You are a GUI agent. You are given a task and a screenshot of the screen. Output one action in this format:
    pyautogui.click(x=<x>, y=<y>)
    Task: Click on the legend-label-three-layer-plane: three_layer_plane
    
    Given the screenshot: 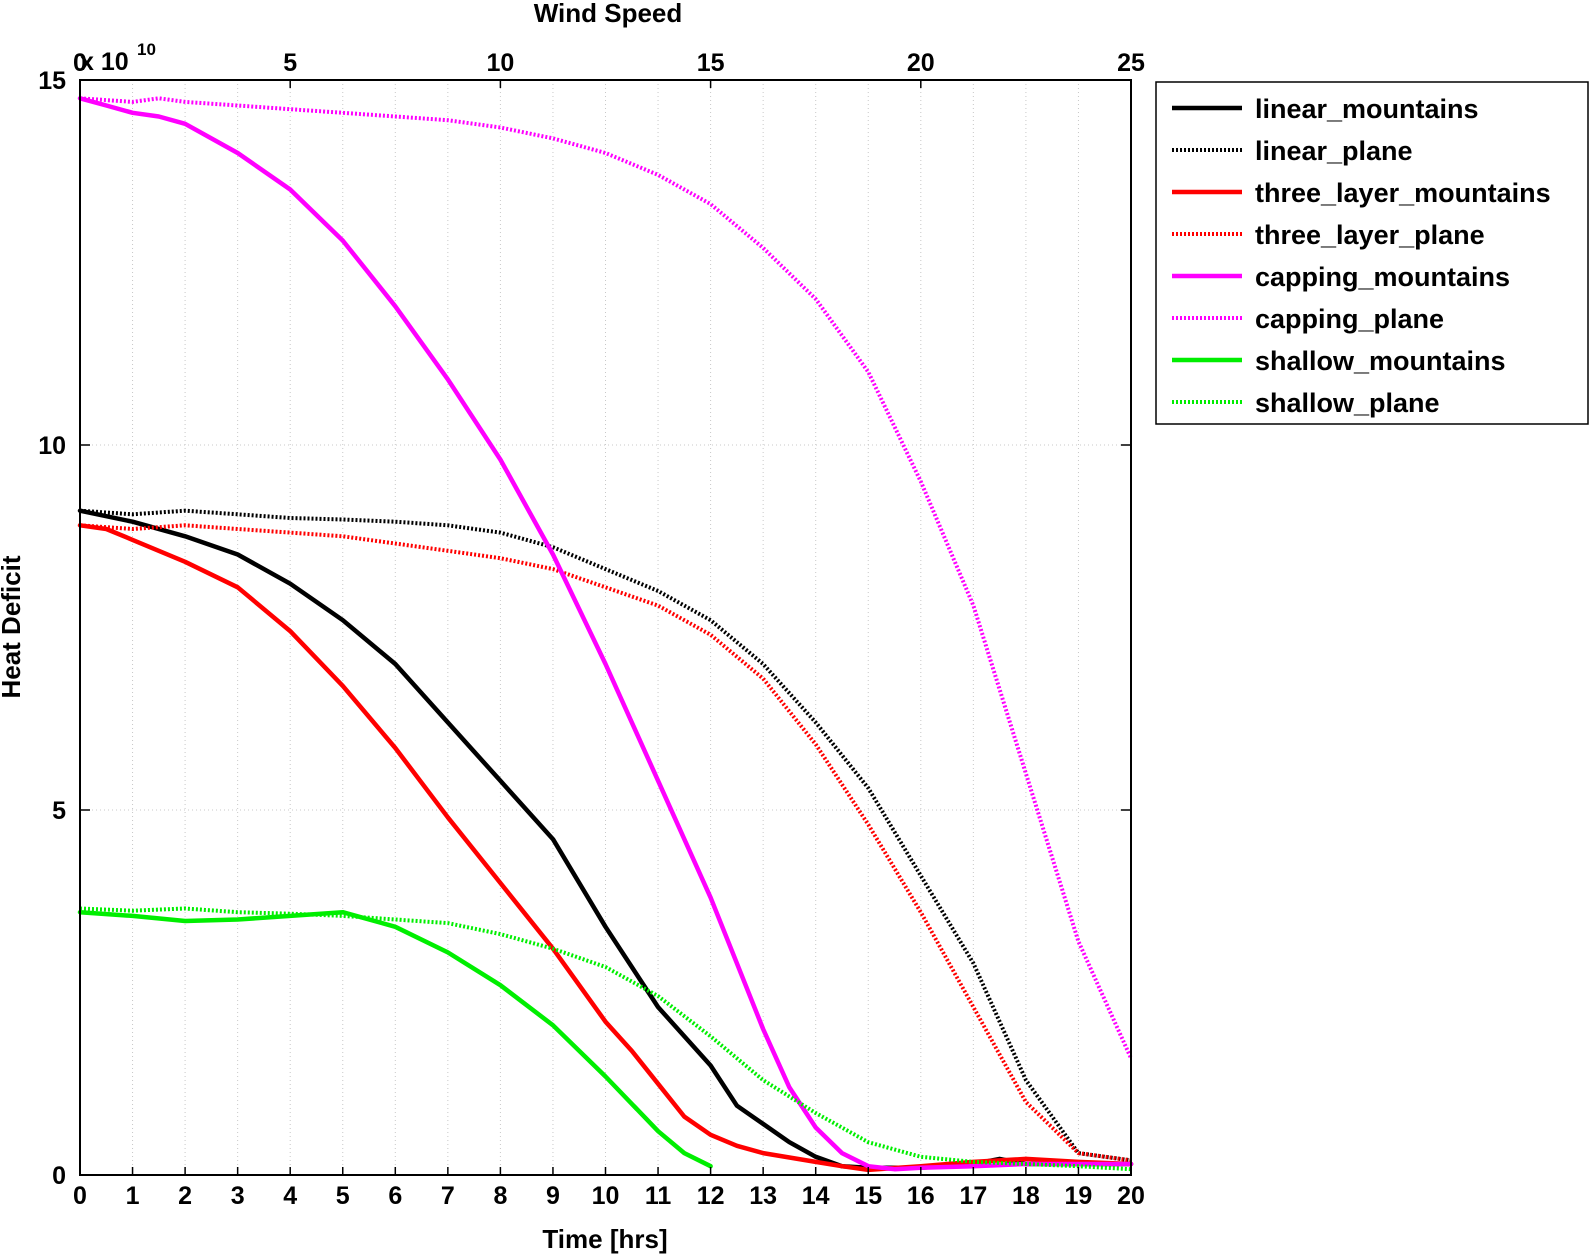 What is the action you would take?
    pyautogui.click(x=1370, y=235)
    